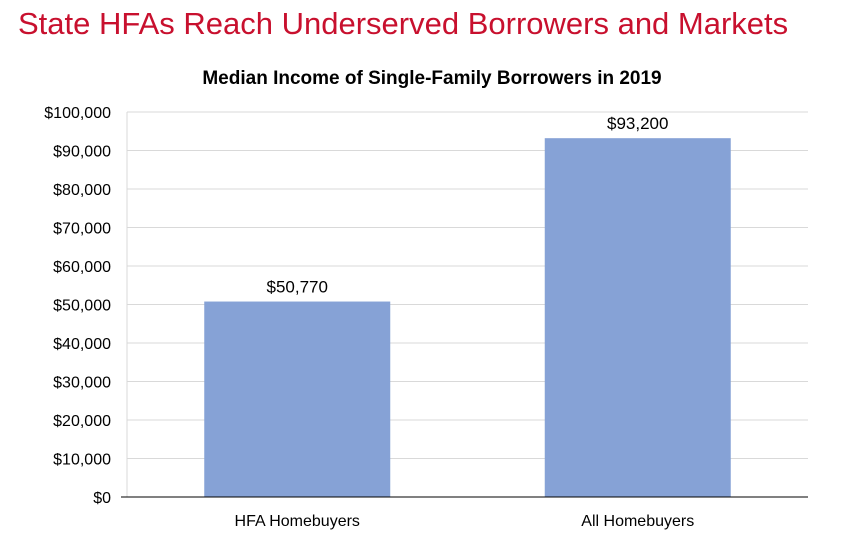 This screenshot has height=556, width=864. Describe the element at coordinates (102, 498) in the screenshot. I see `y-tick-label: $0` at that location.